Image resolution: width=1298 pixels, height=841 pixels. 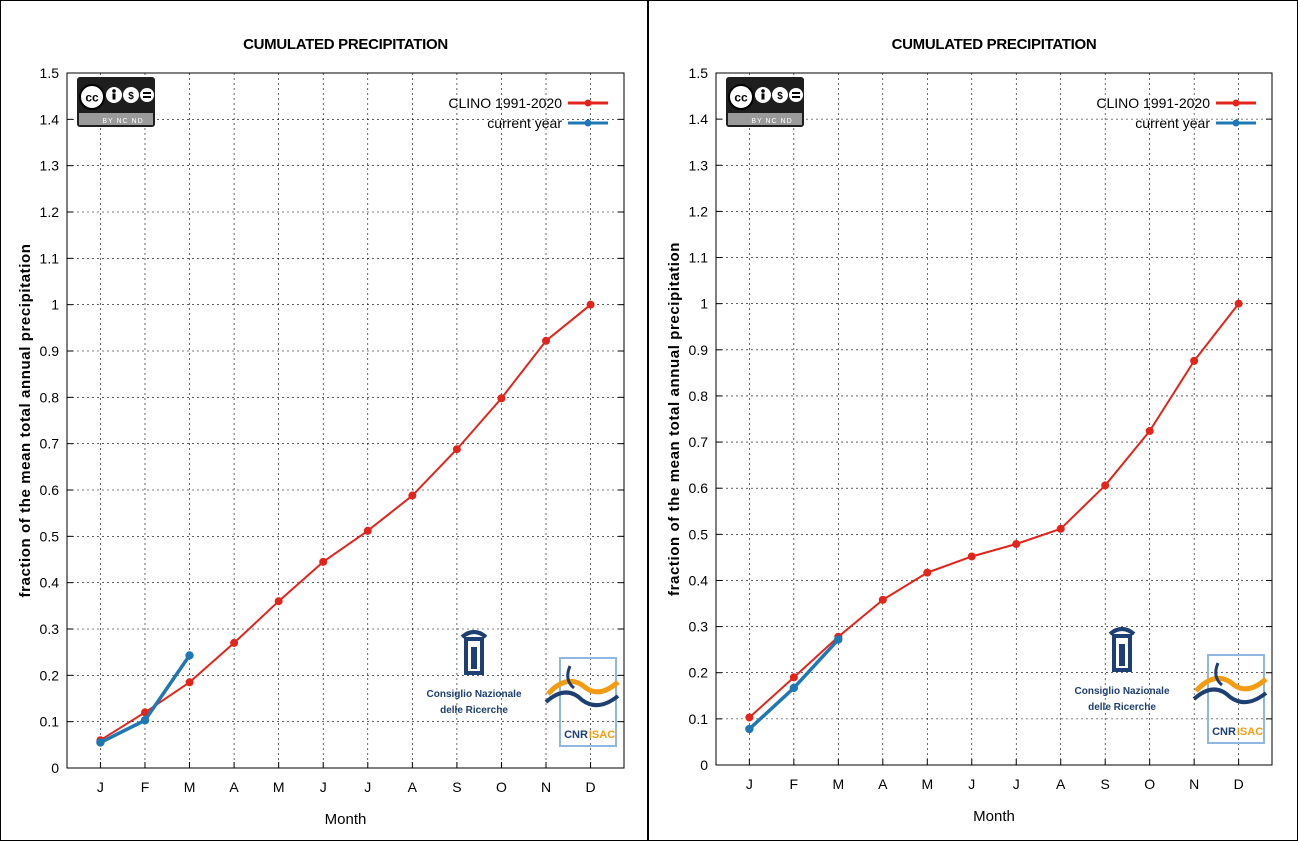 What do you see at coordinates (114, 96) in the screenshot?
I see `by-body-icon` at bounding box center [114, 96].